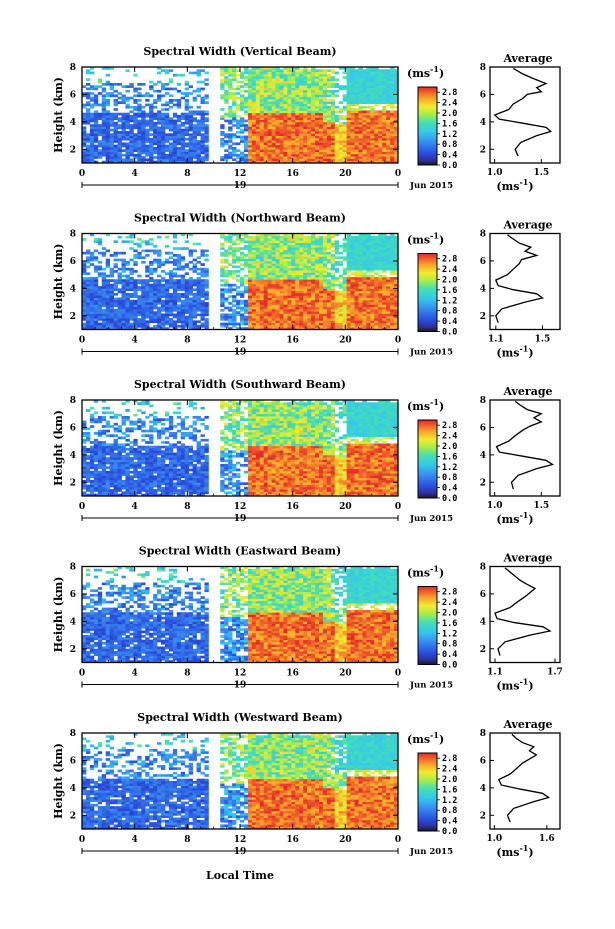 This screenshot has height=929, width=615. What do you see at coordinates (240, 384) in the screenshot?
I see `panel-title: Spectral Width (Southward Beam)` at bounding box center [240, 384].